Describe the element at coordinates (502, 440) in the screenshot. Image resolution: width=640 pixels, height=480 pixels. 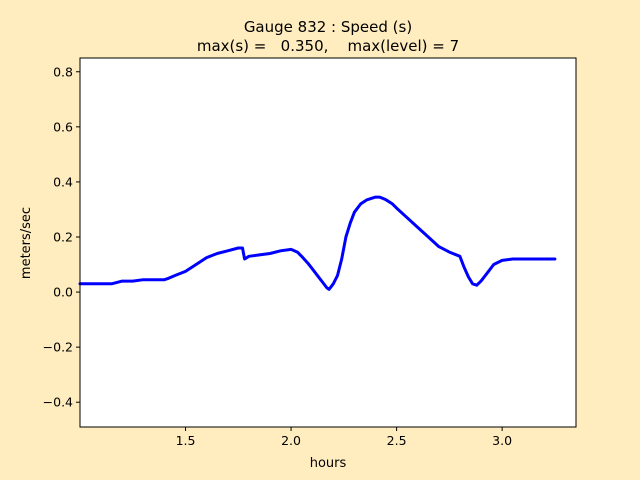
I see `x-tick-label: 3.0` at that location.